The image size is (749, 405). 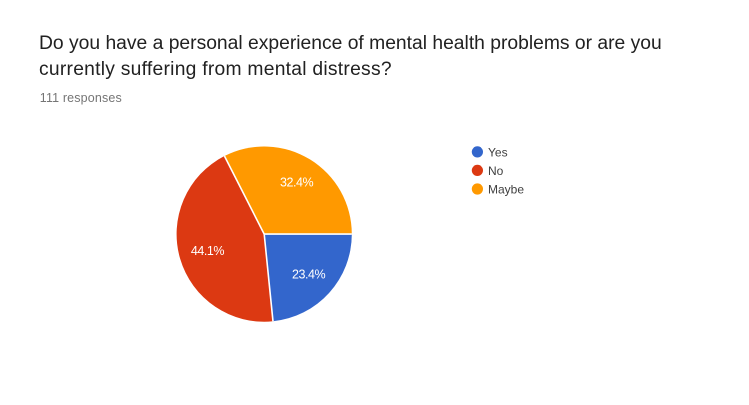 What do you see at coordinates (498, 152) in the screenshot?
I see `svg-text: Yes` at bounding box center [498, 152].